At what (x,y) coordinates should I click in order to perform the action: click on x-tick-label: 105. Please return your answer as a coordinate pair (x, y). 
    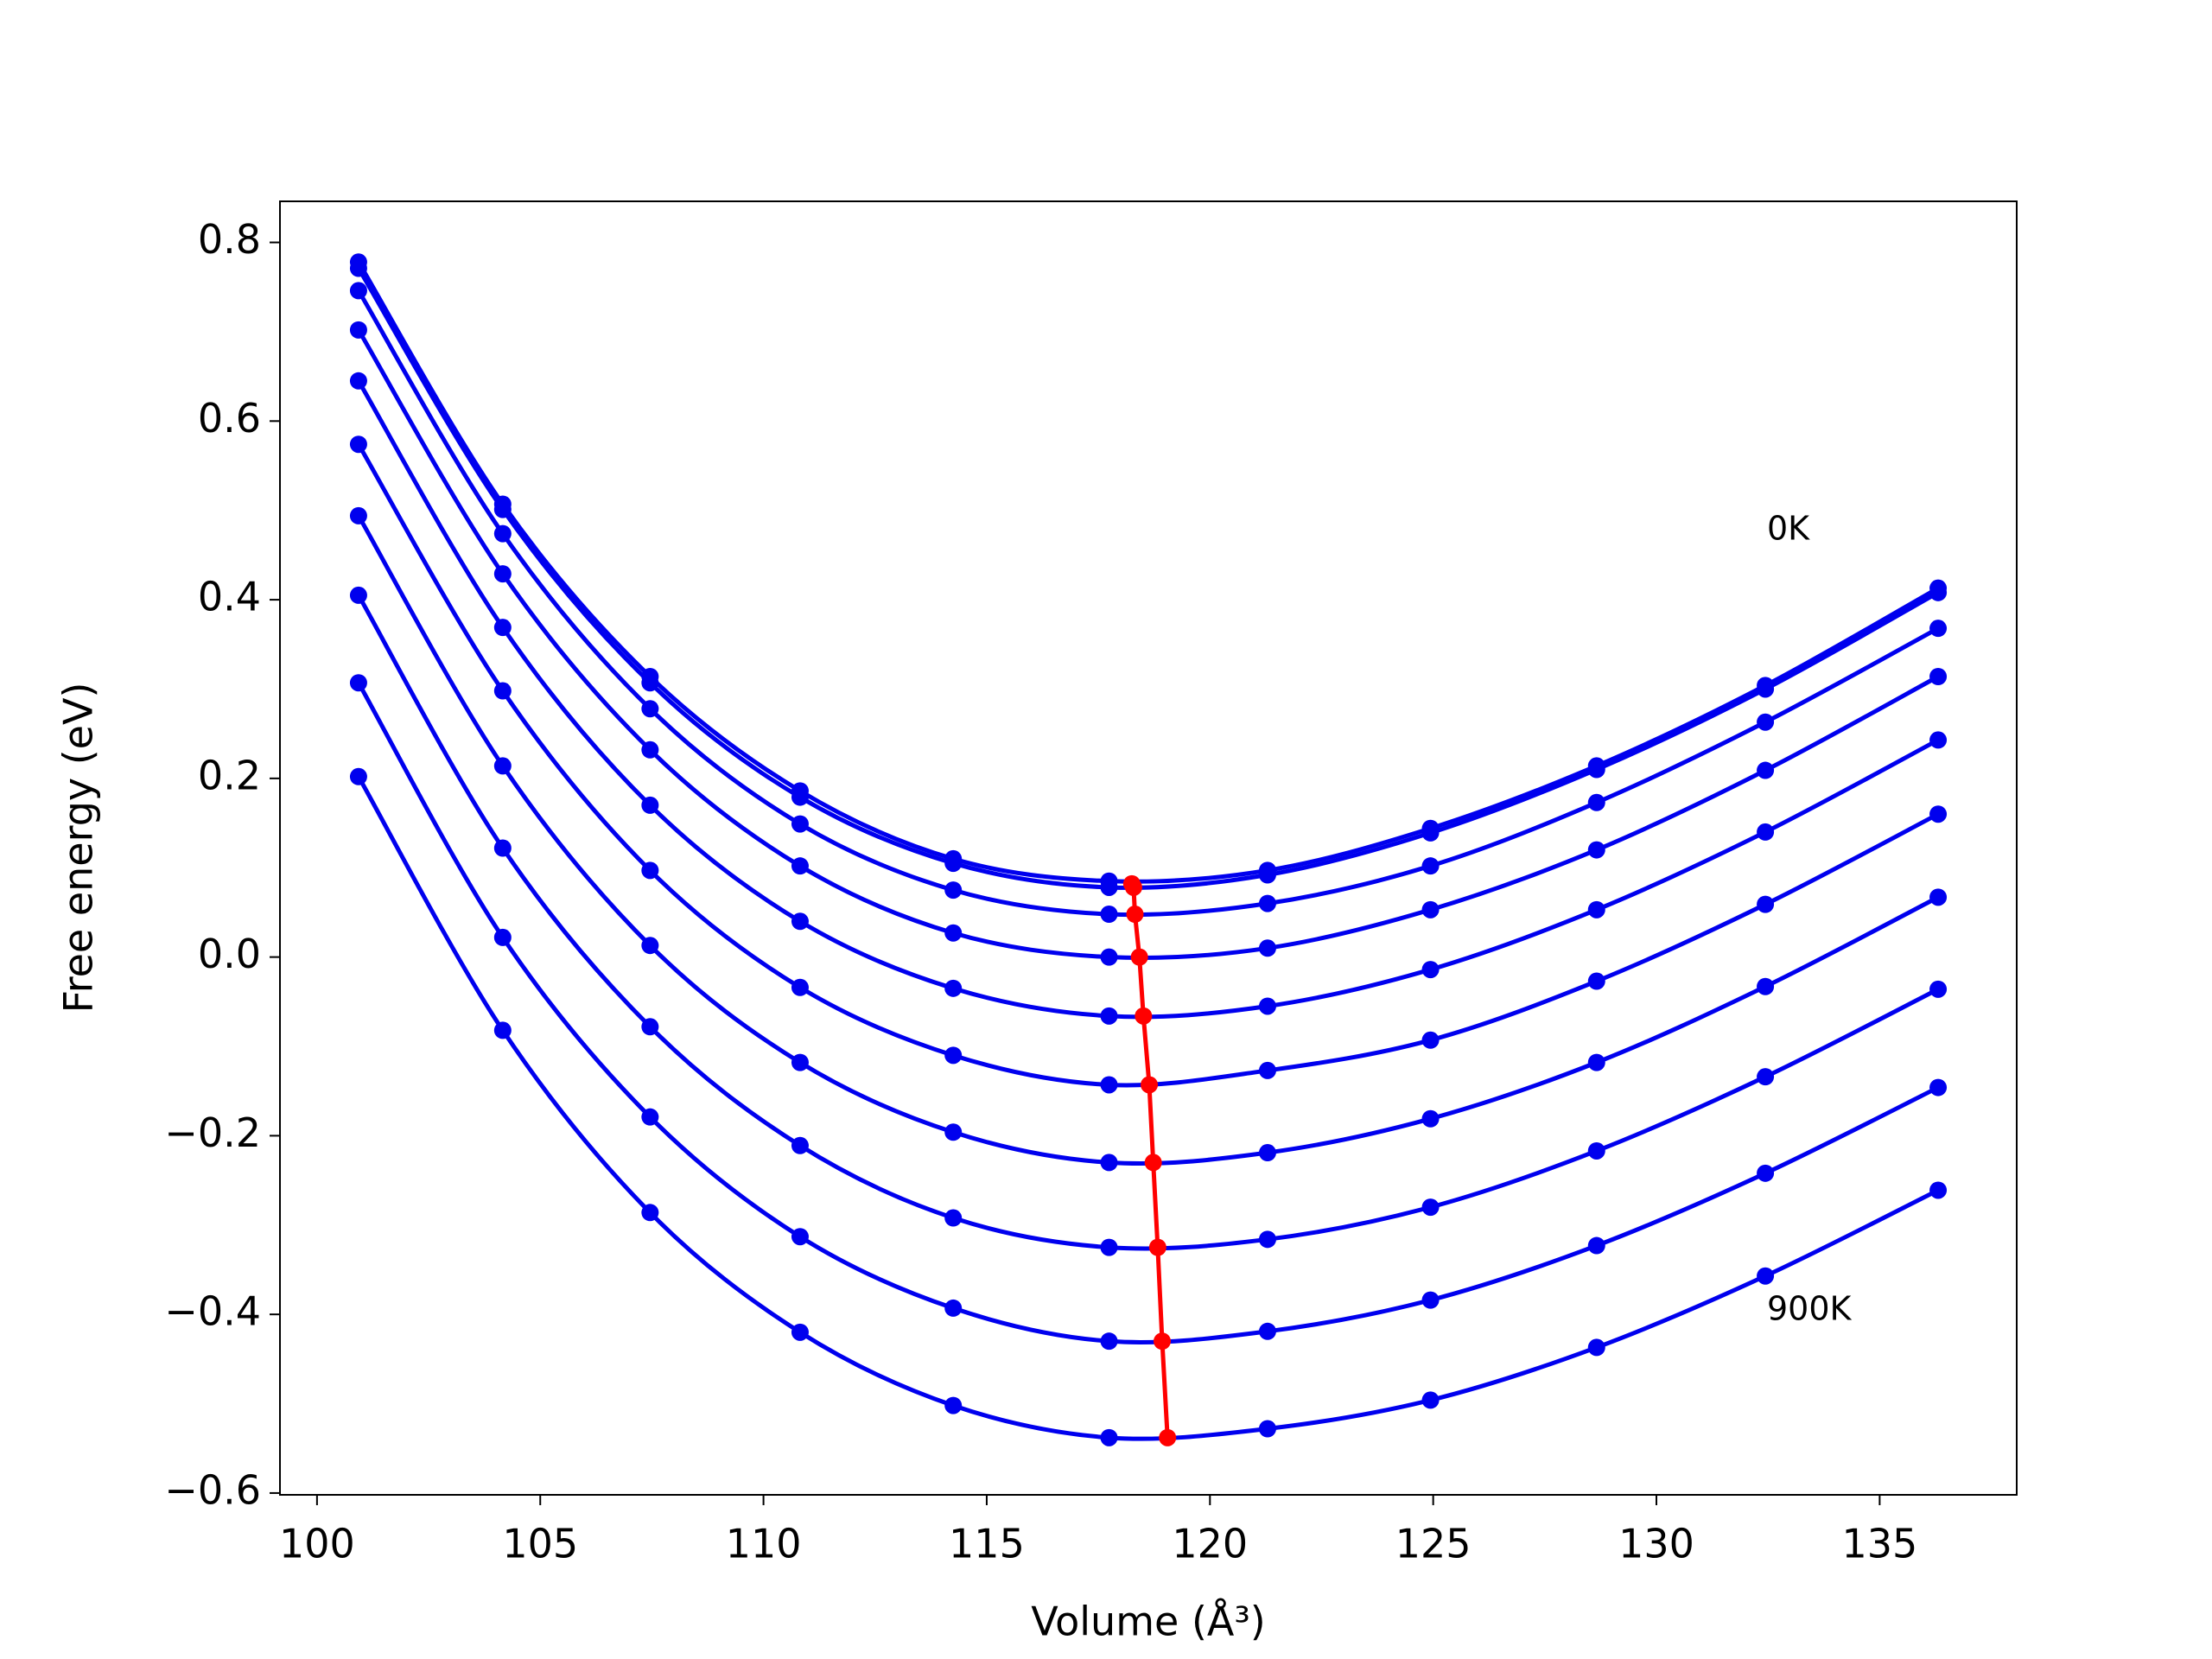
    Looking at the image, I should click on (540, 1544).